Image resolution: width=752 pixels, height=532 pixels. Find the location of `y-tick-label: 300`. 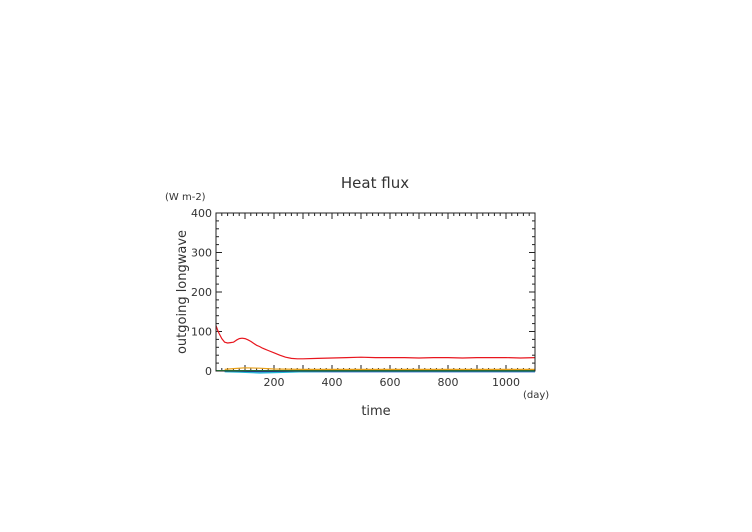

y-tick-label: 300 is located at coordinates (201, 253).